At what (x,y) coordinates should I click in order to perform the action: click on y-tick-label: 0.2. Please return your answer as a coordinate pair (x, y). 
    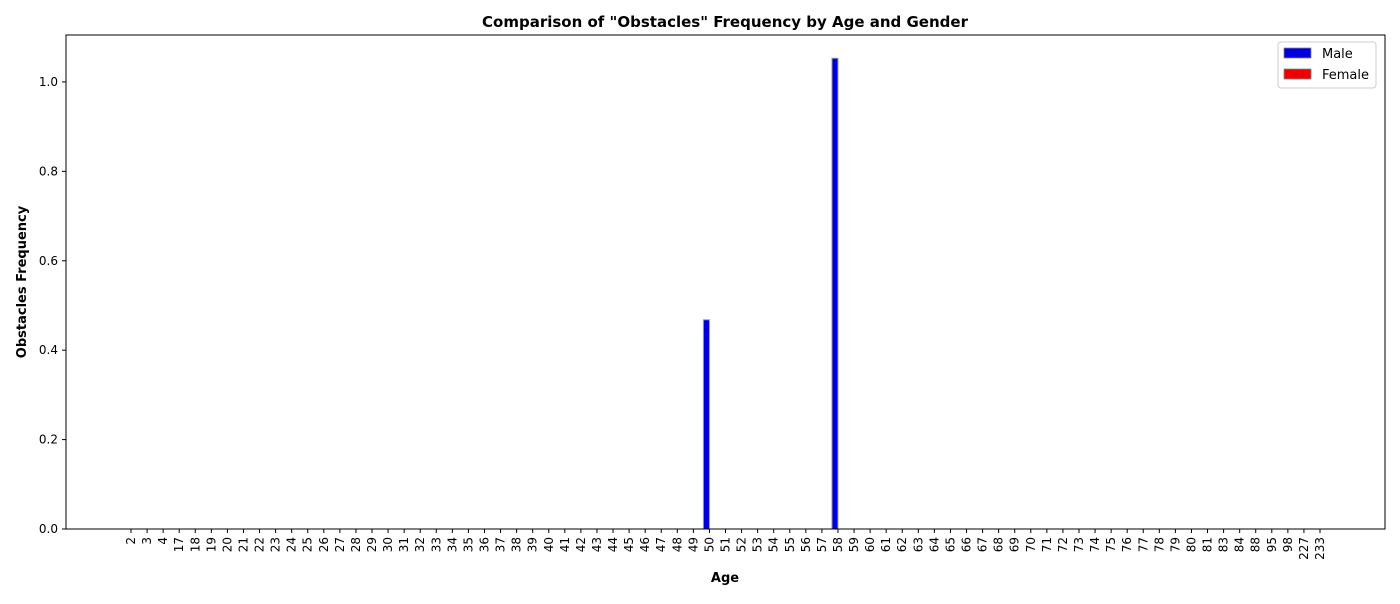
    Looking at the image, I should click on (48, 440).